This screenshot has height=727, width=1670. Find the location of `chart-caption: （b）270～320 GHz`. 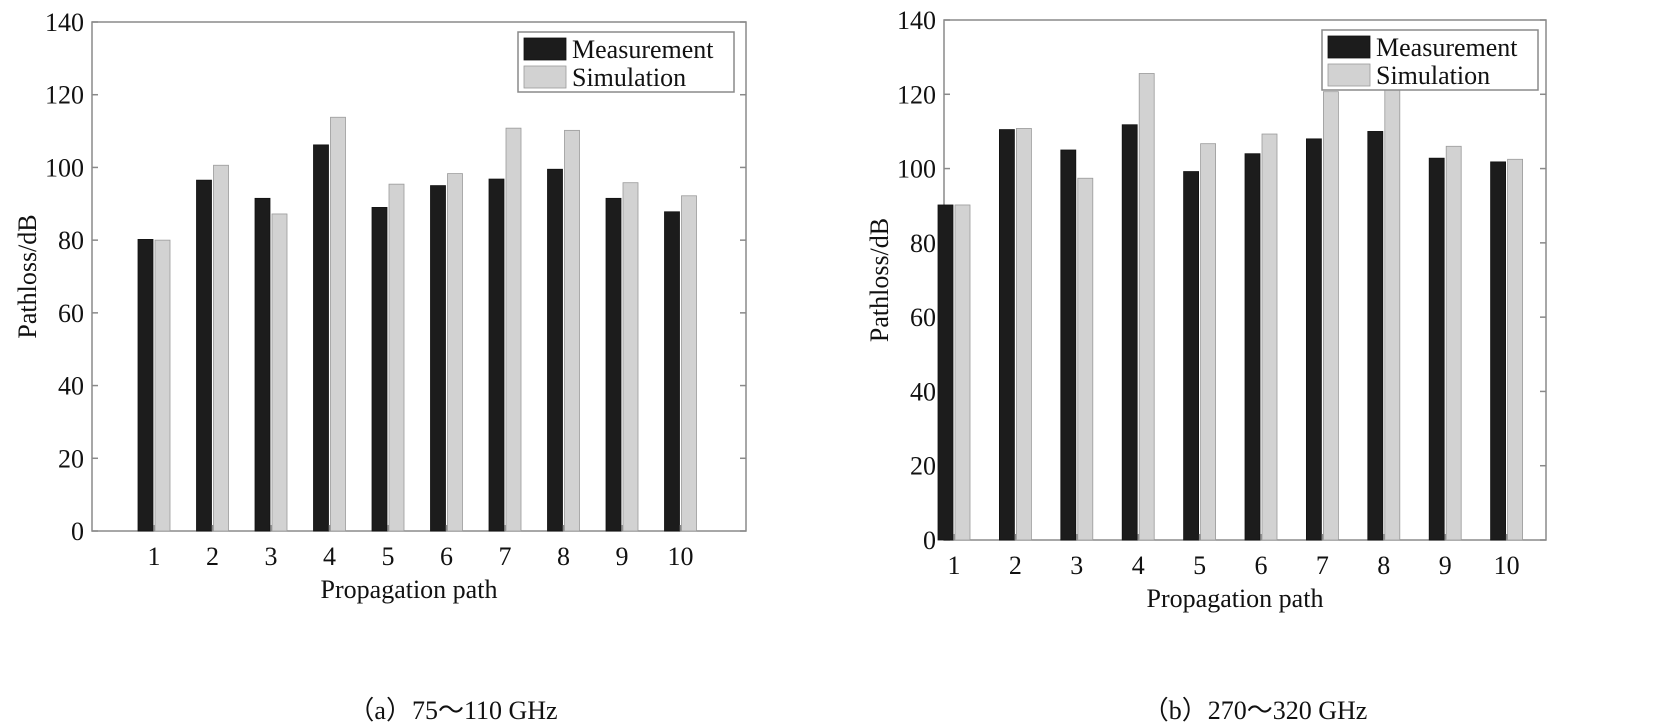

chart-caption: （b）270～320 GHz is located at coordinates (1255, 710).